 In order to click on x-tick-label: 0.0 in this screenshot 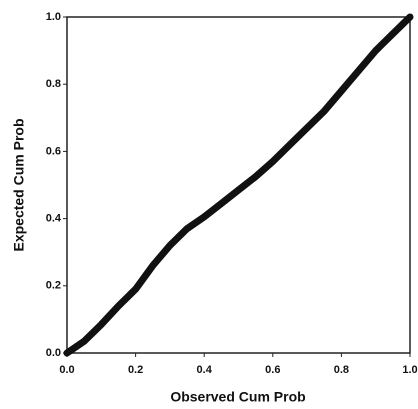, I will do `click(66, 370)`.